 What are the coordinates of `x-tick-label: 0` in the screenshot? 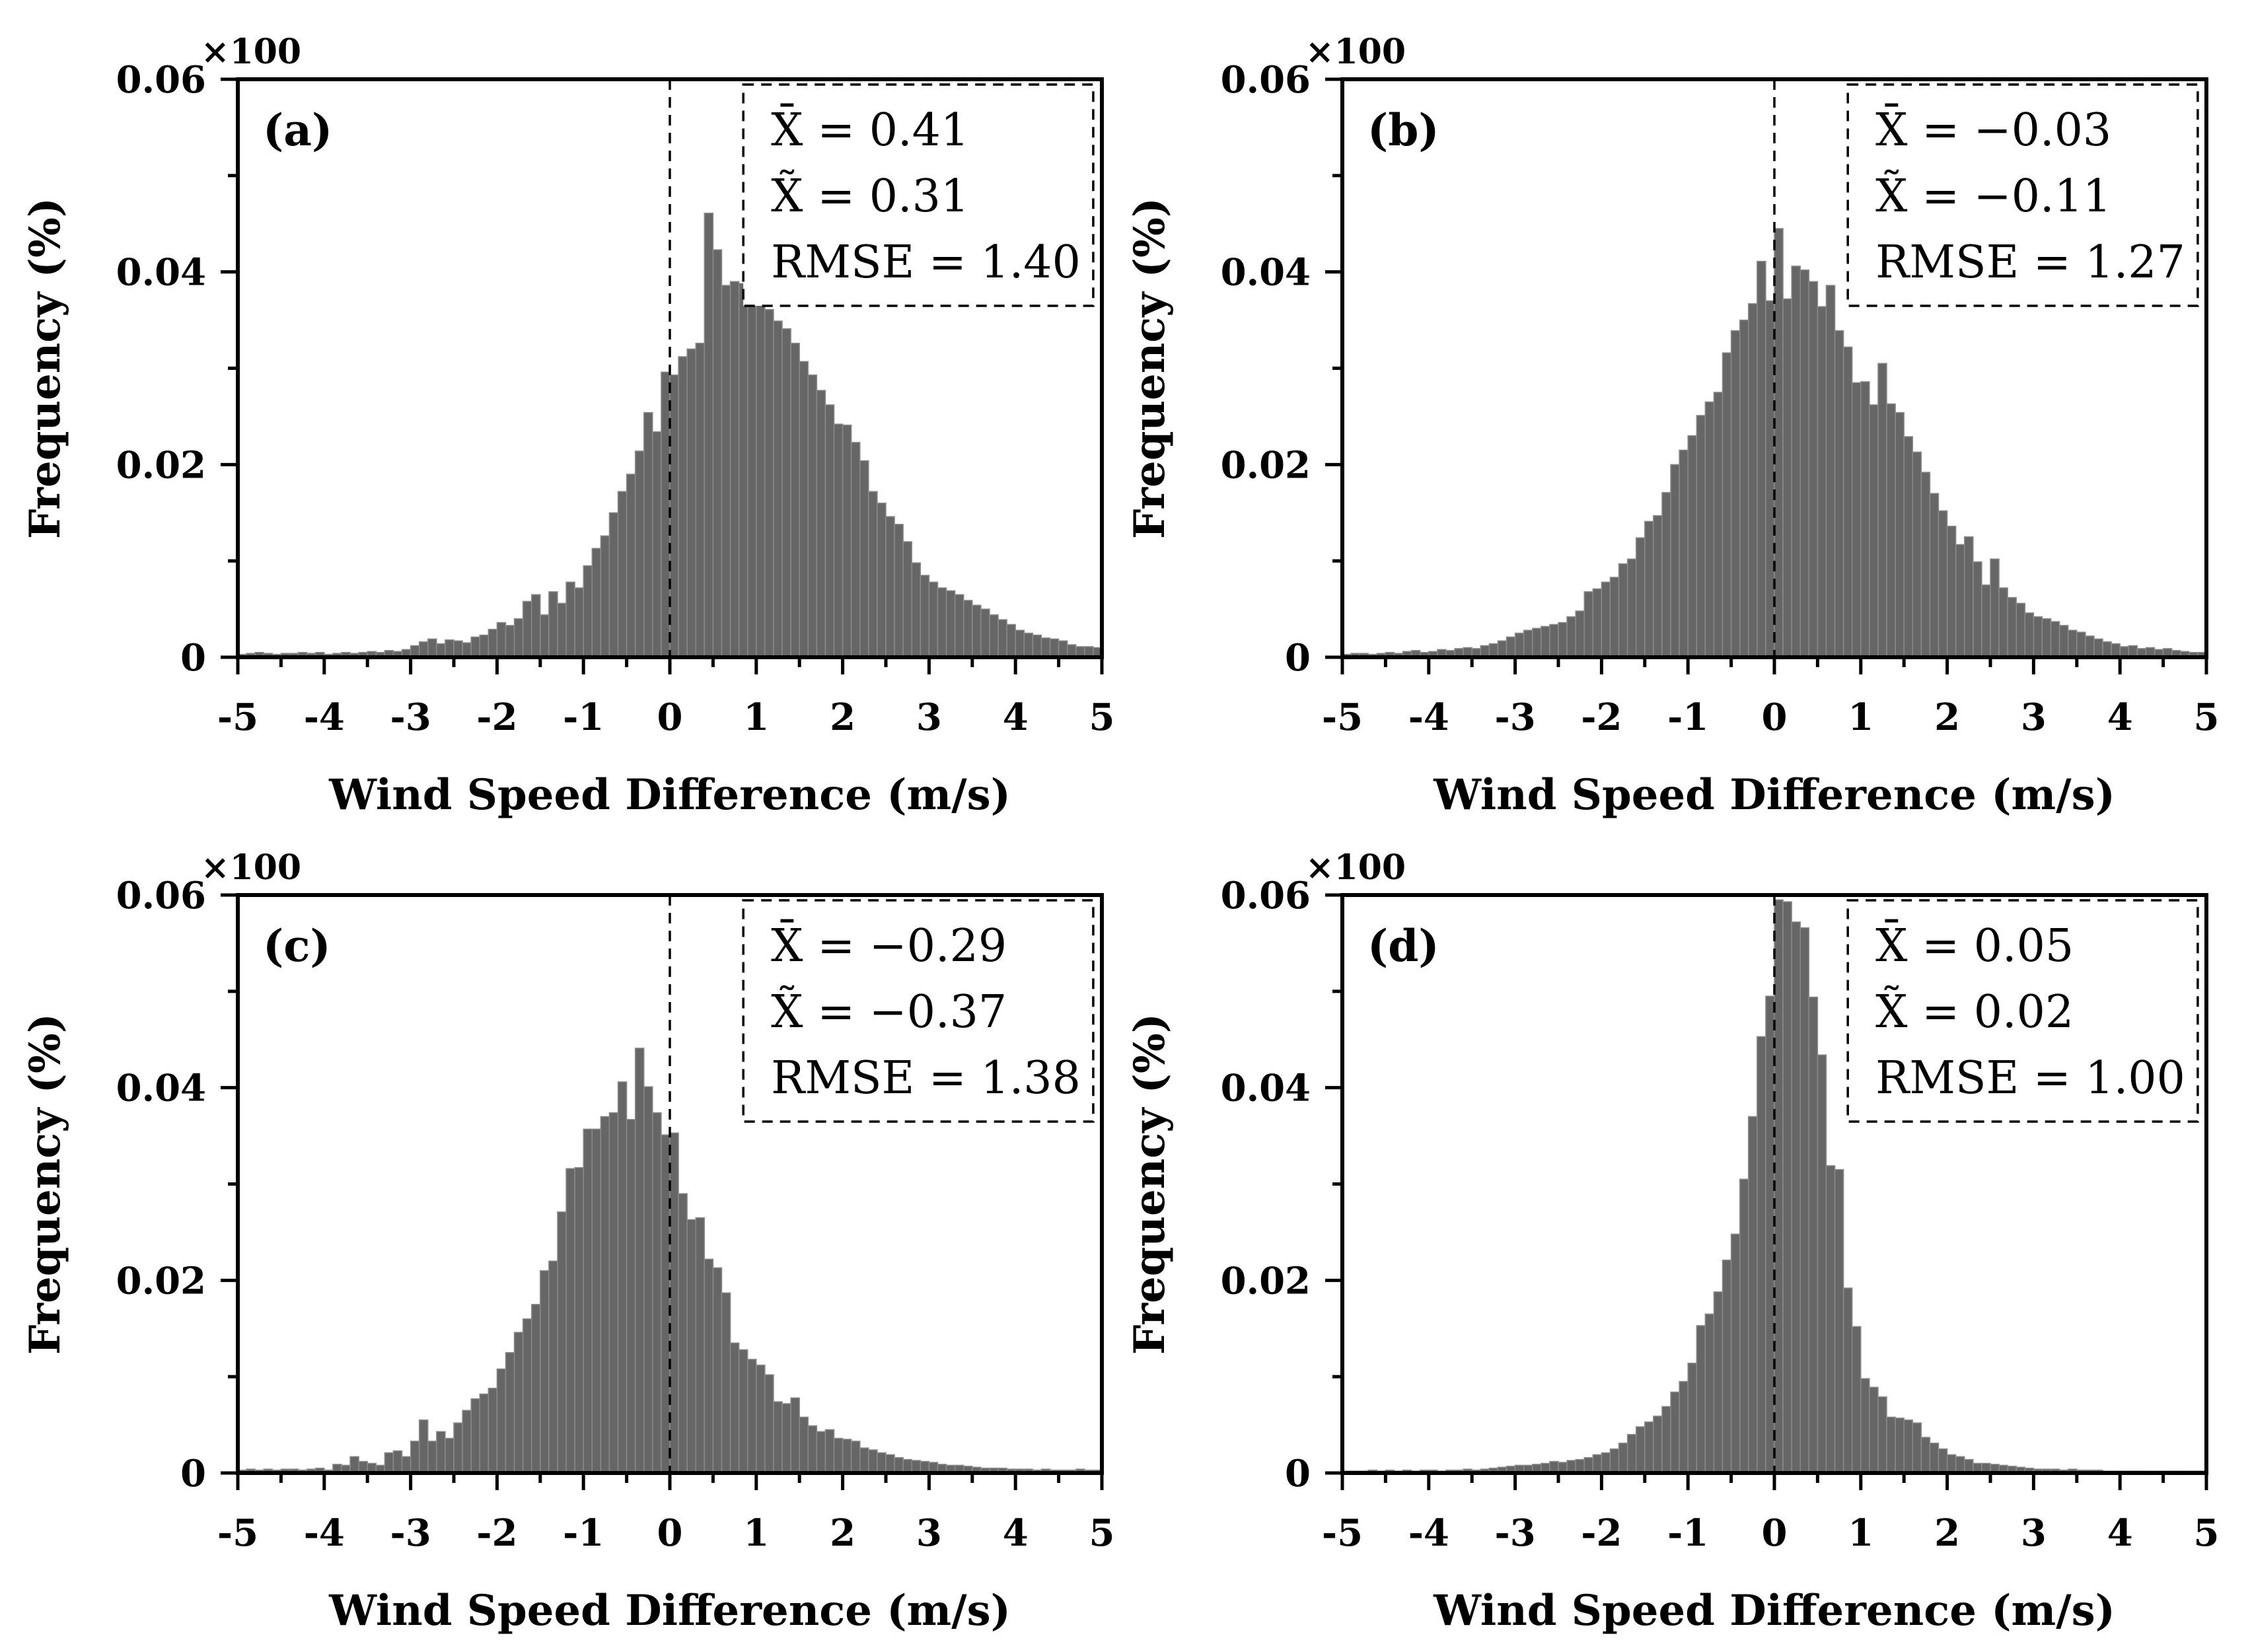 It's located at (1775, 1533).